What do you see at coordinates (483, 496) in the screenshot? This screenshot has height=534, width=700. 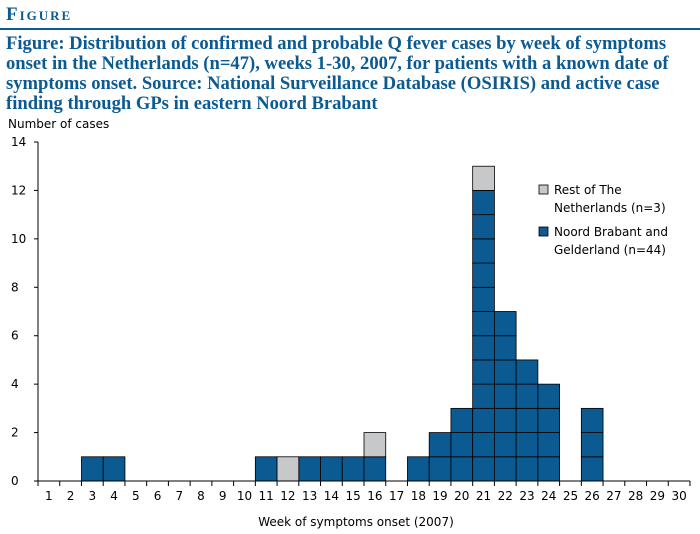 I see `x-tick-label: 21` at bounding box center [483, 496].